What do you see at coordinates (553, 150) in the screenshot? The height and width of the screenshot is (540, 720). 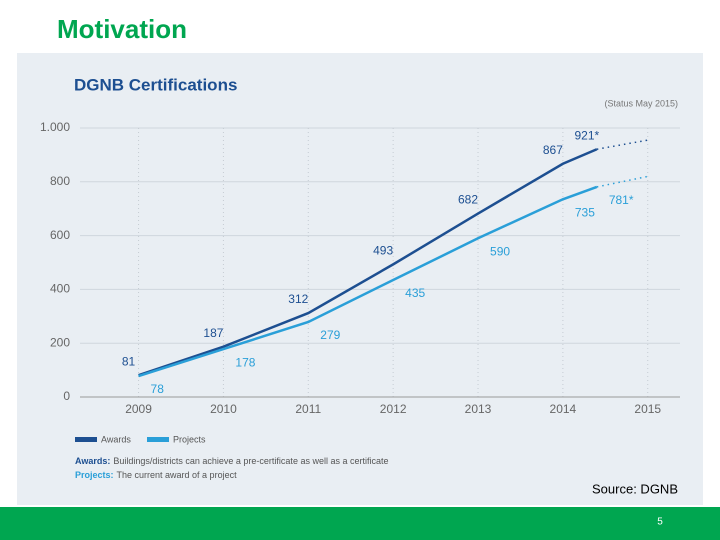 I see `data-label: 867` at bounding box center [553, 150].